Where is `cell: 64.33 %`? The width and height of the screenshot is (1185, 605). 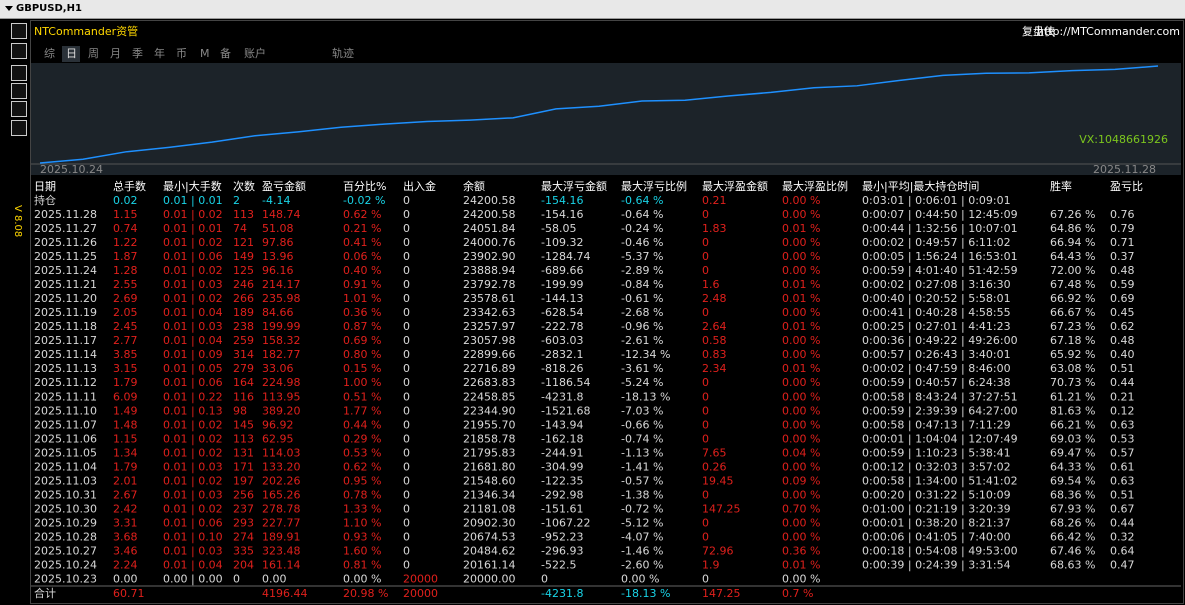 cell: 64.33 % is located at coordinates (1072, 466).